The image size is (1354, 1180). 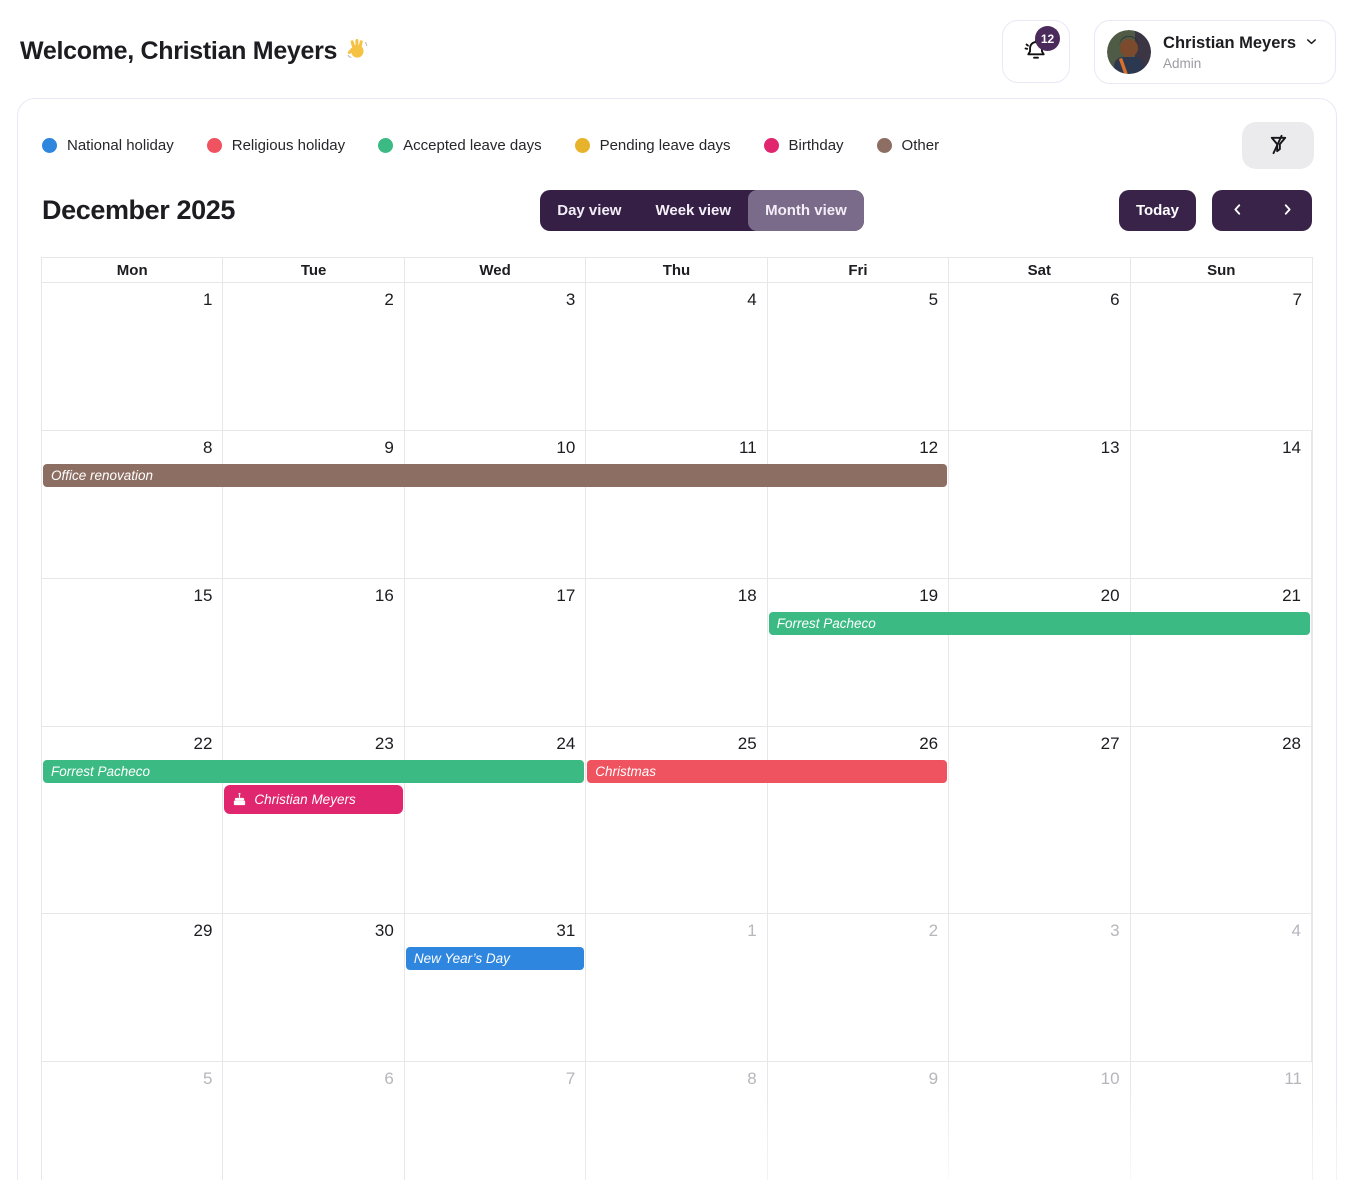 I want to click on event-label: Forrest Pacheco, so click(x=101, y=771).